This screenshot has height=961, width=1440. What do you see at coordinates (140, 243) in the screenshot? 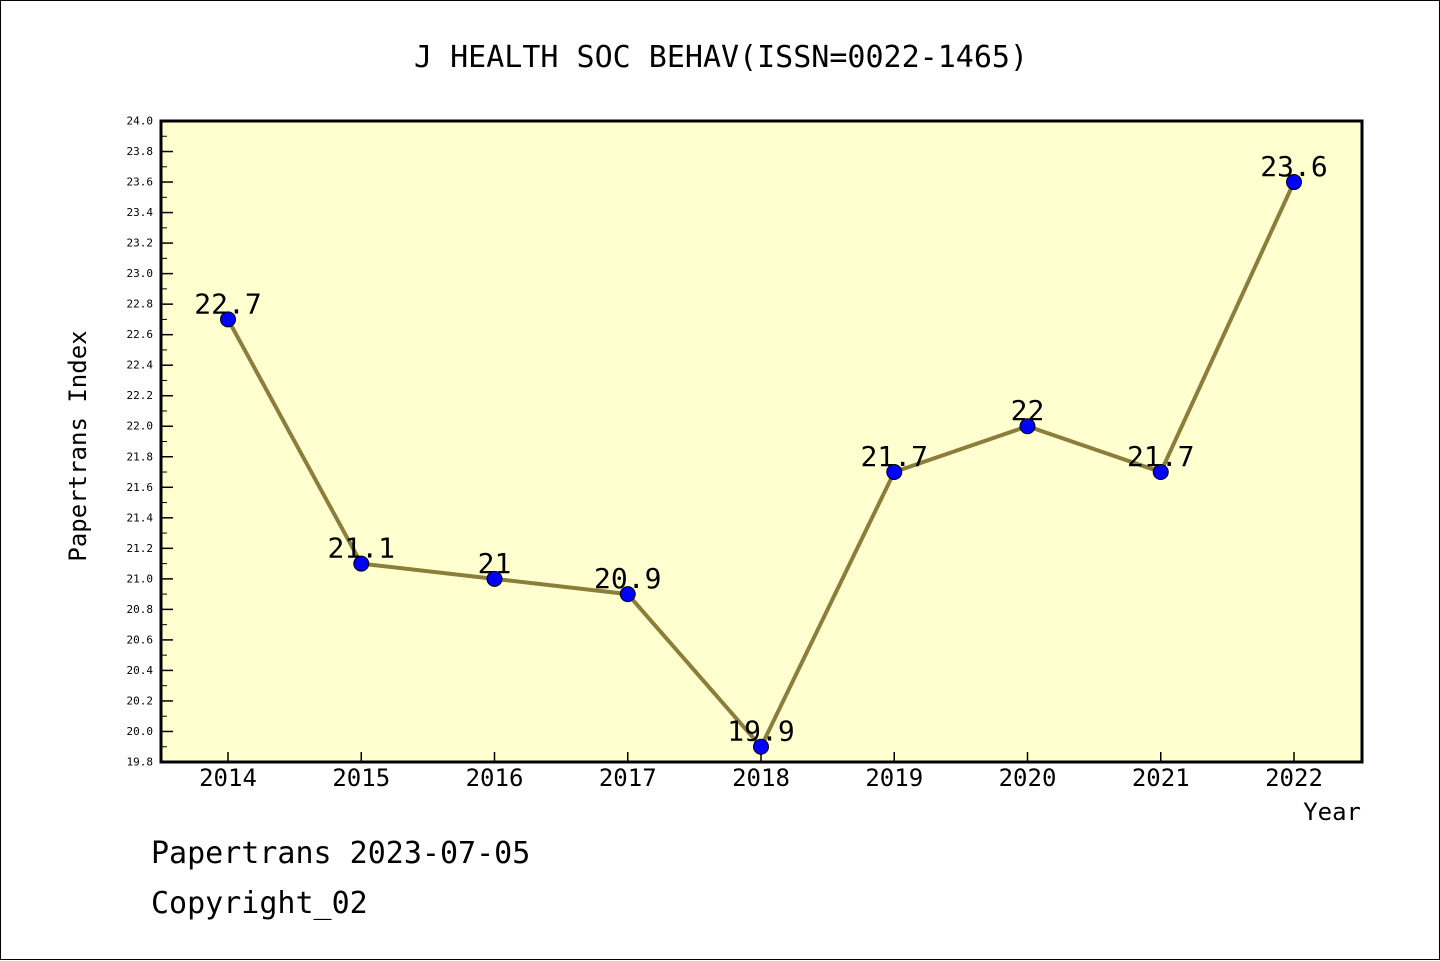
I see `y-tick-label: 23.2` at bounding box center [140, 243].